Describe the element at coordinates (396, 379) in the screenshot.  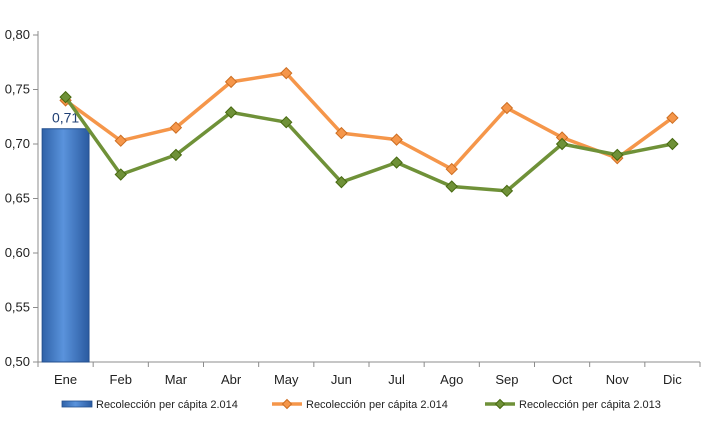
I see `x-tick-label: Jul` at that location.